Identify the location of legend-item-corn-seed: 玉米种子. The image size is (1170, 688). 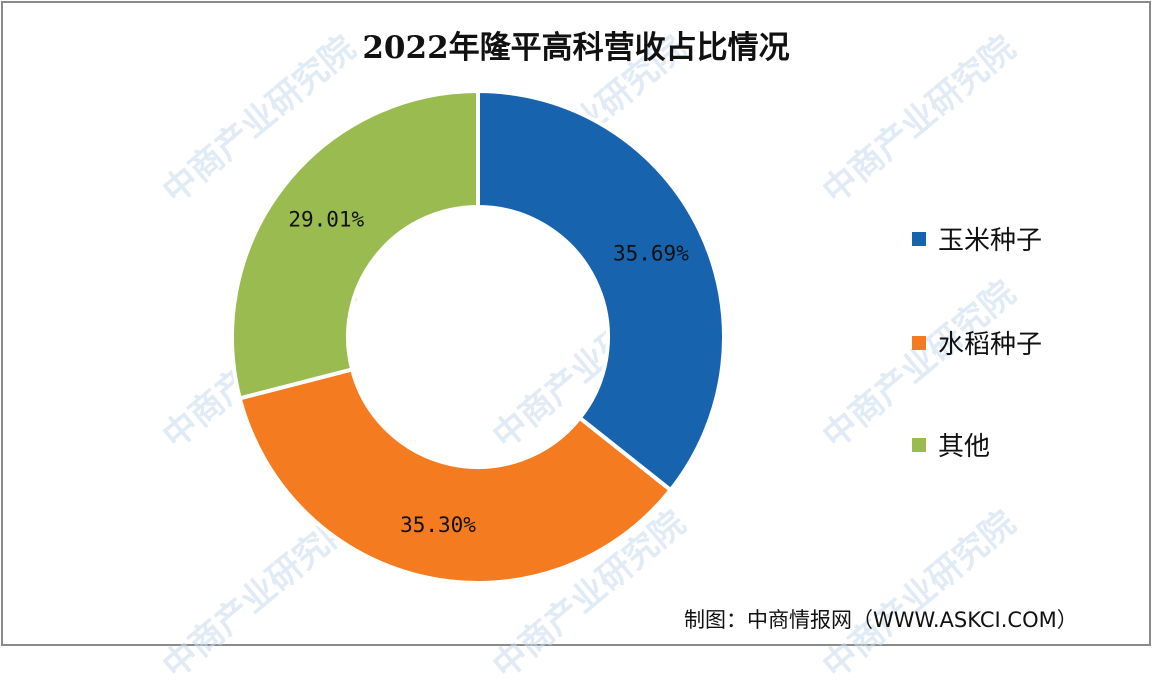
(977, 238).